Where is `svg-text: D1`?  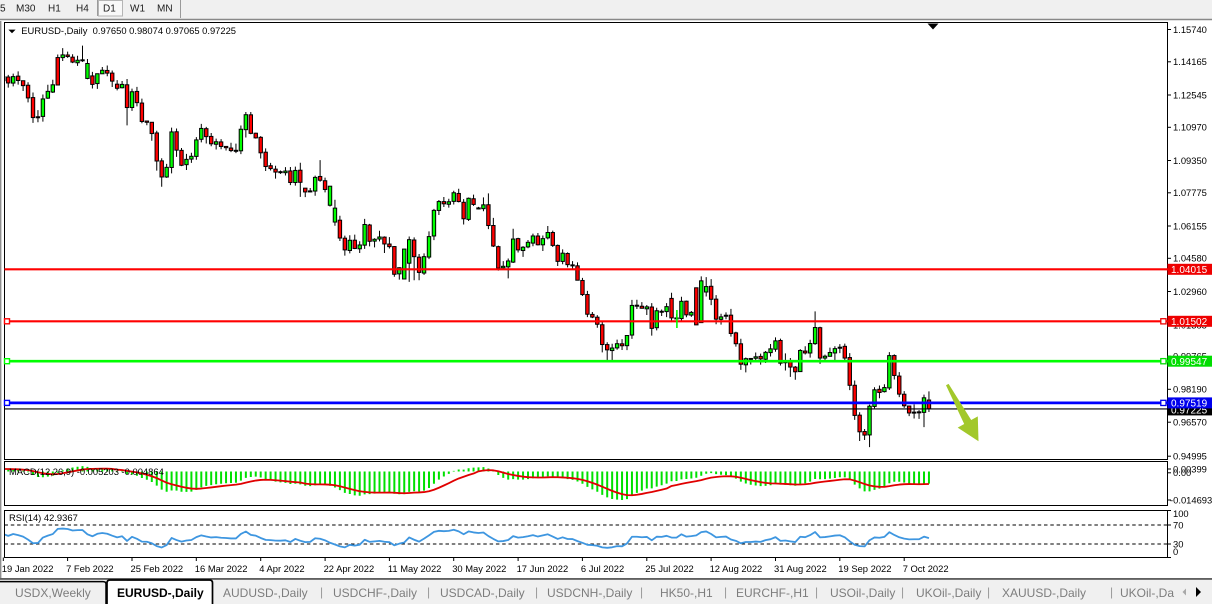
svg-text: D1 is located at coordinates (109, 9).